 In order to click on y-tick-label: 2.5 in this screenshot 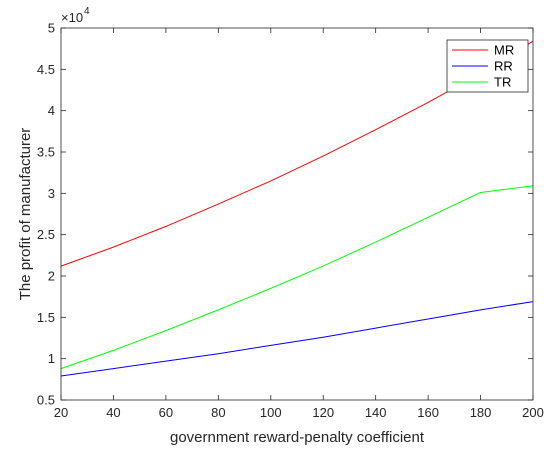, I will do `click(46, 234)`.